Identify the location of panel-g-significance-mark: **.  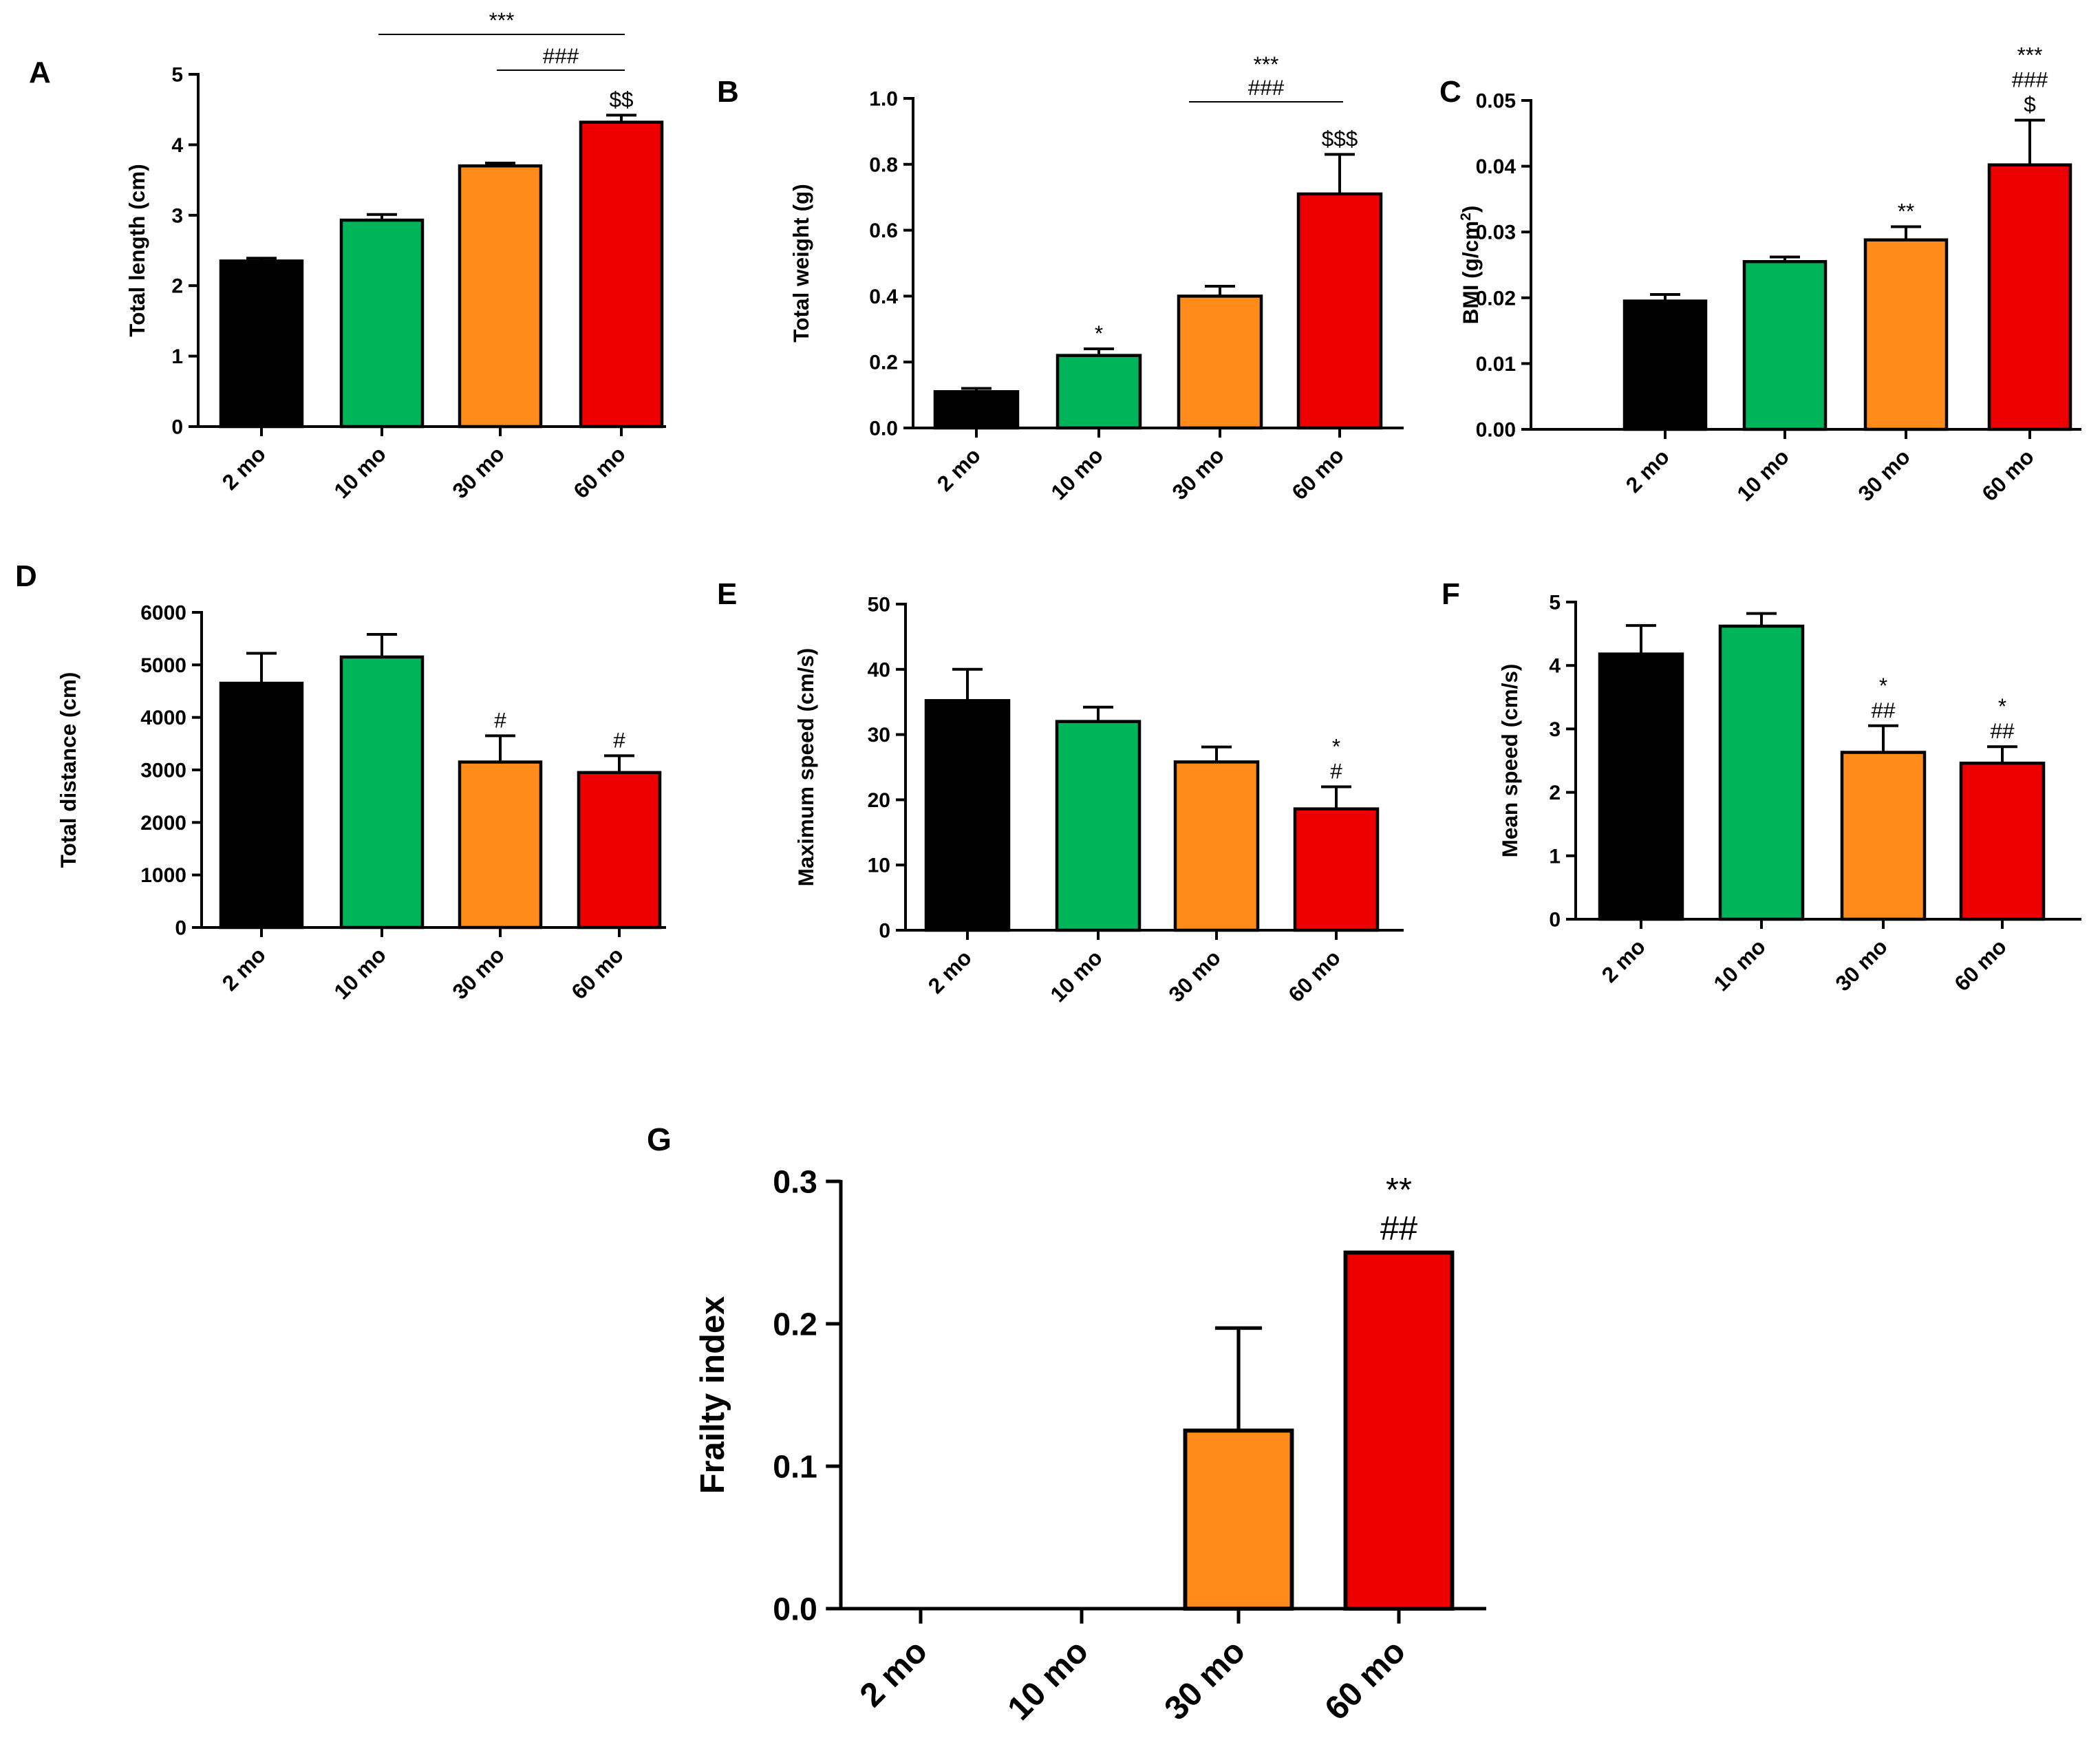
(1399, 1190).